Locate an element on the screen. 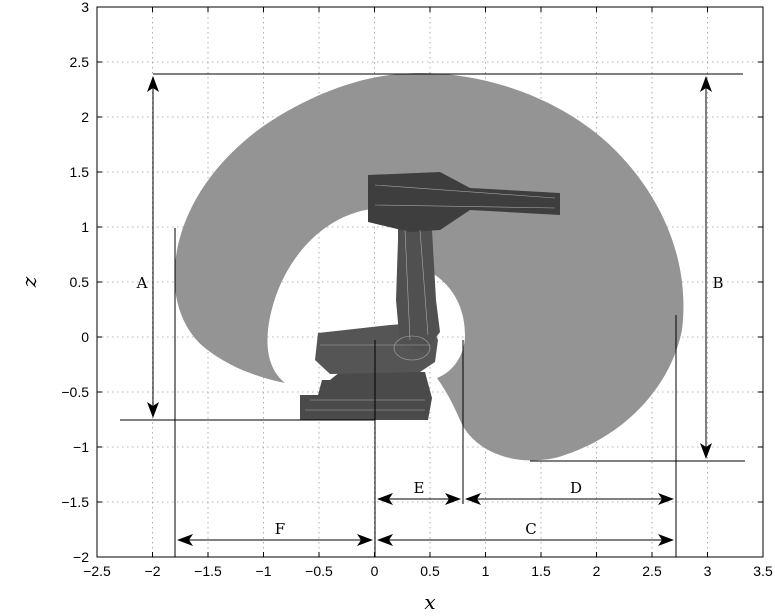 Image resolution: width=775 pixels, height=616 pixels. x-tick-label: −2.5 is located at coordinates (97, 571).